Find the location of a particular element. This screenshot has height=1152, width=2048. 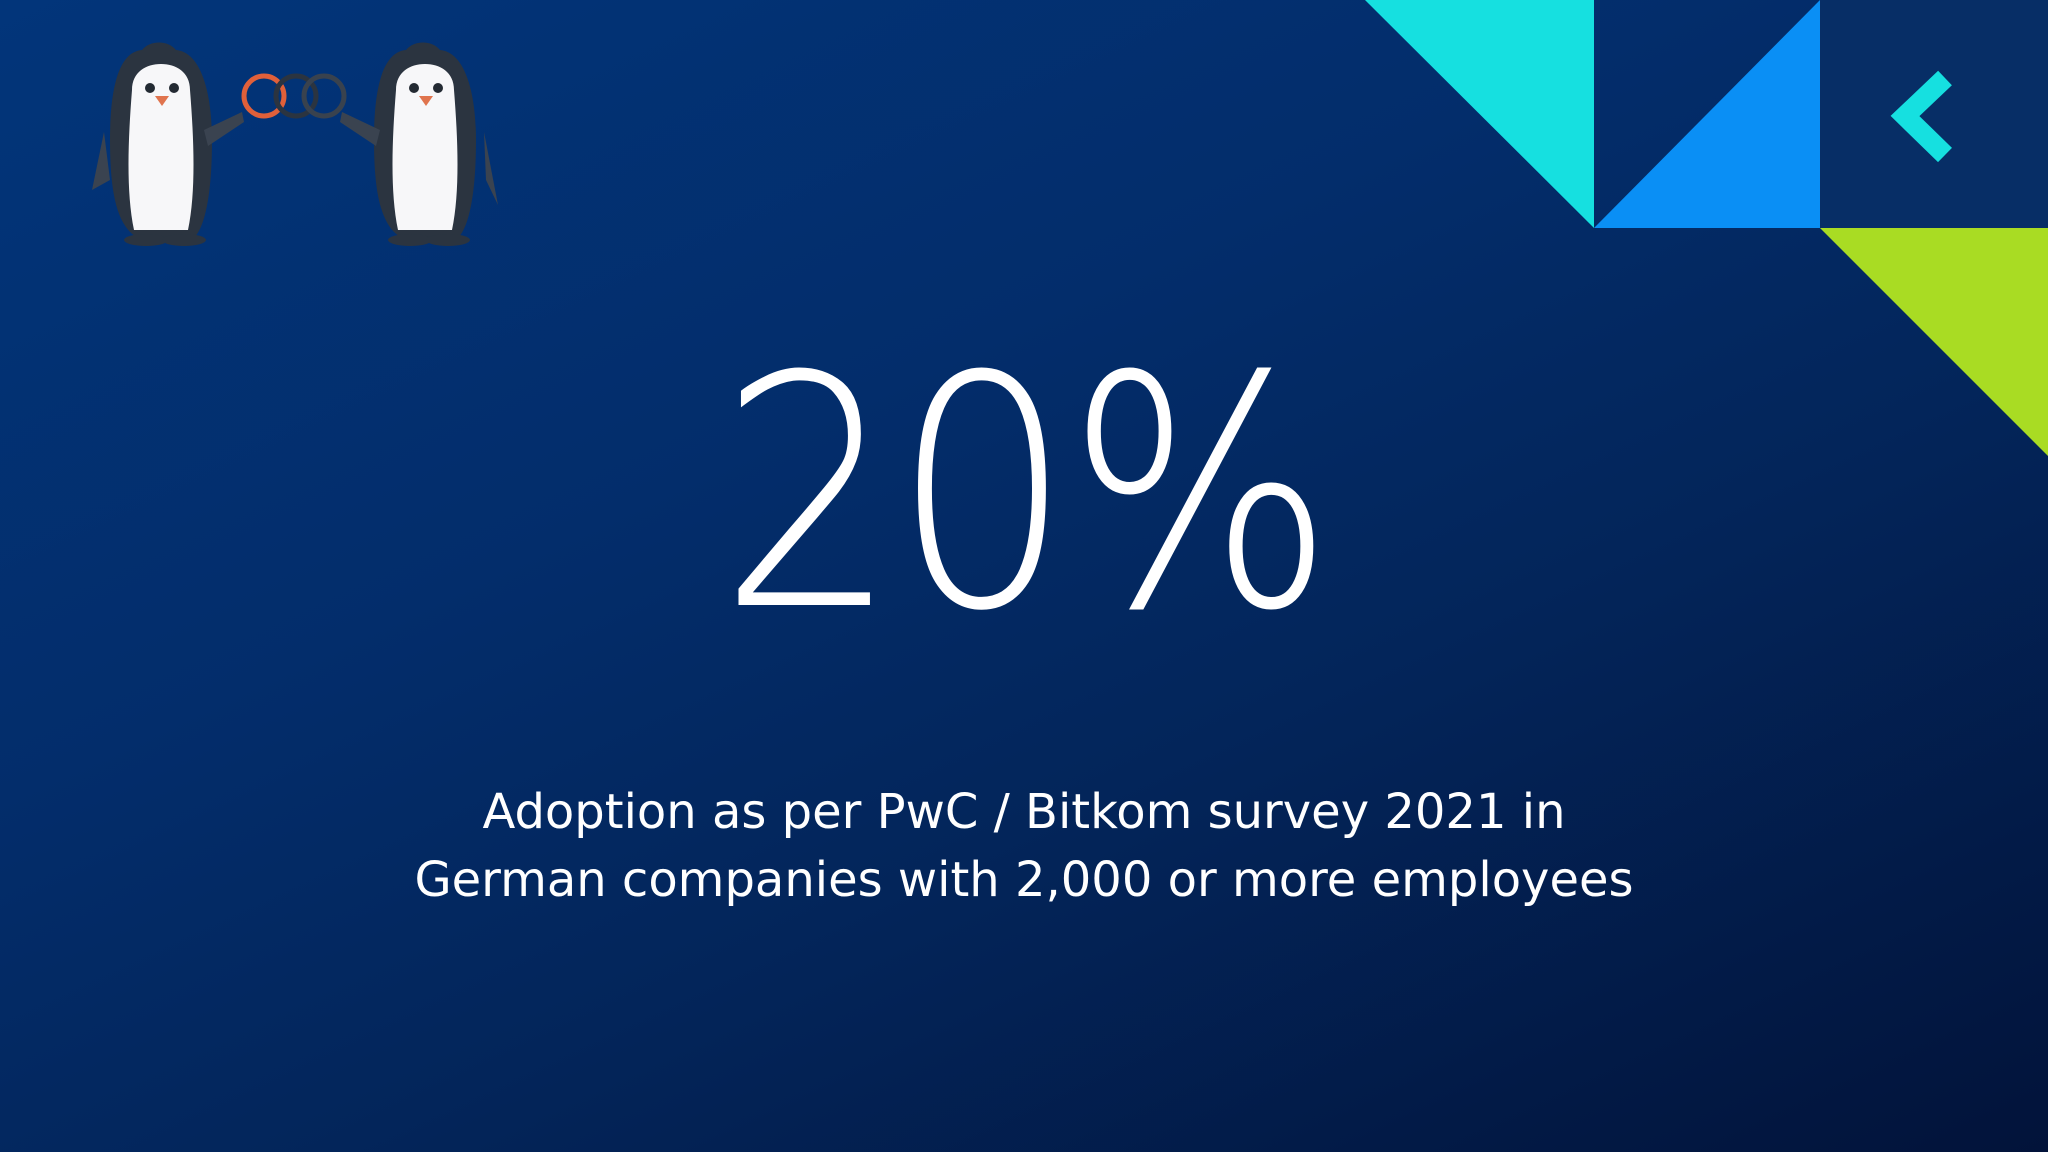

left-penguin is located at coordinates (168, 144).